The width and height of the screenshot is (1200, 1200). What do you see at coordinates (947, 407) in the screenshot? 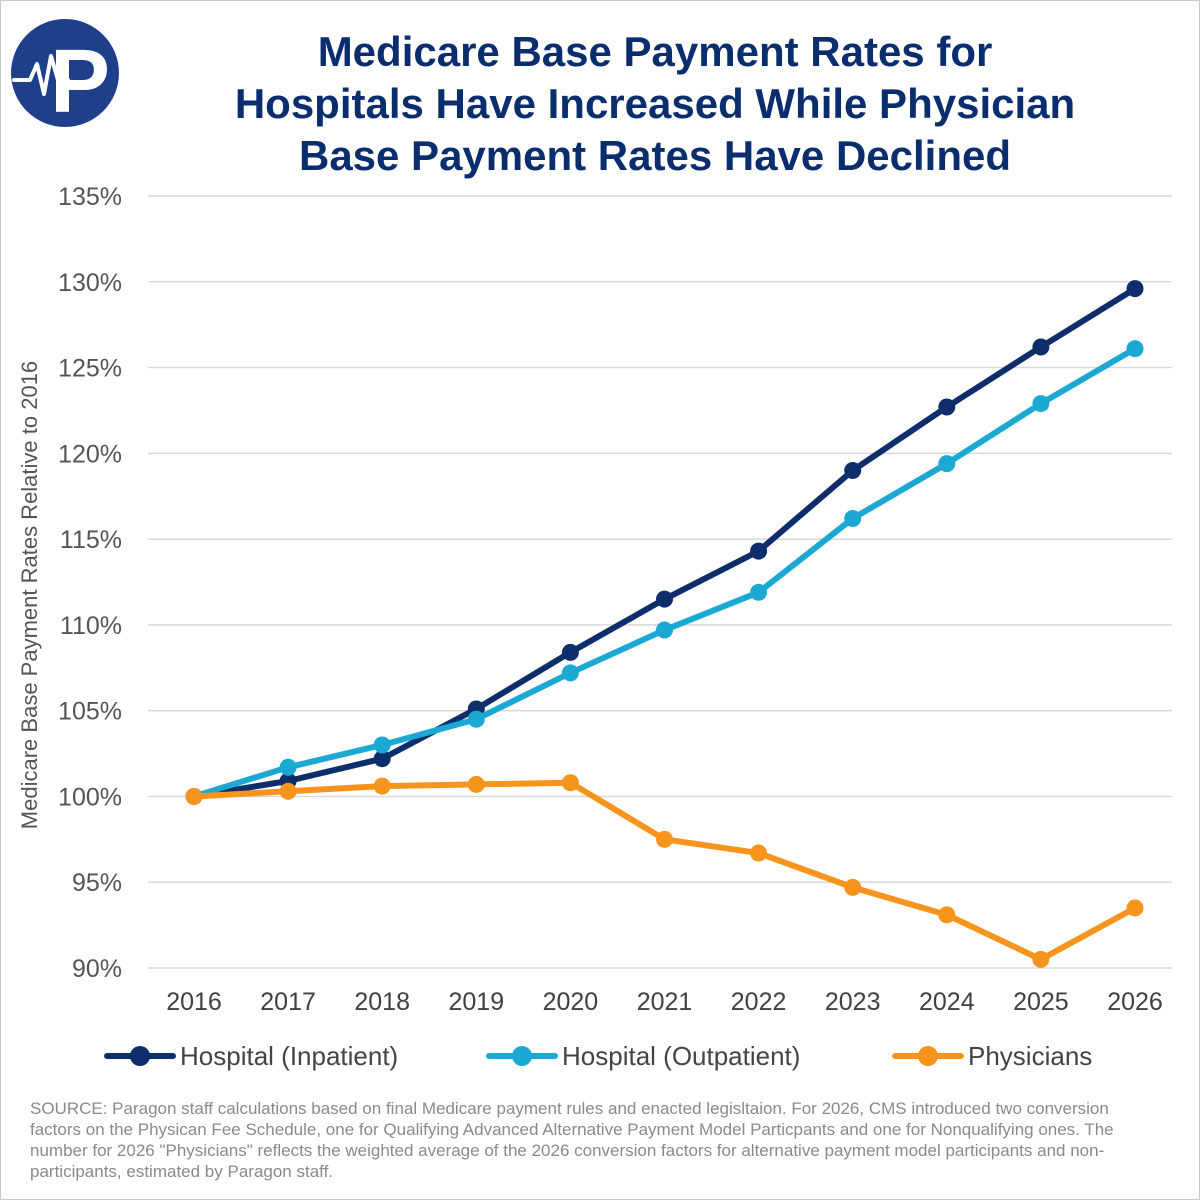
I see `data-point-inpatient-2024` at bounding box center [947, 407].